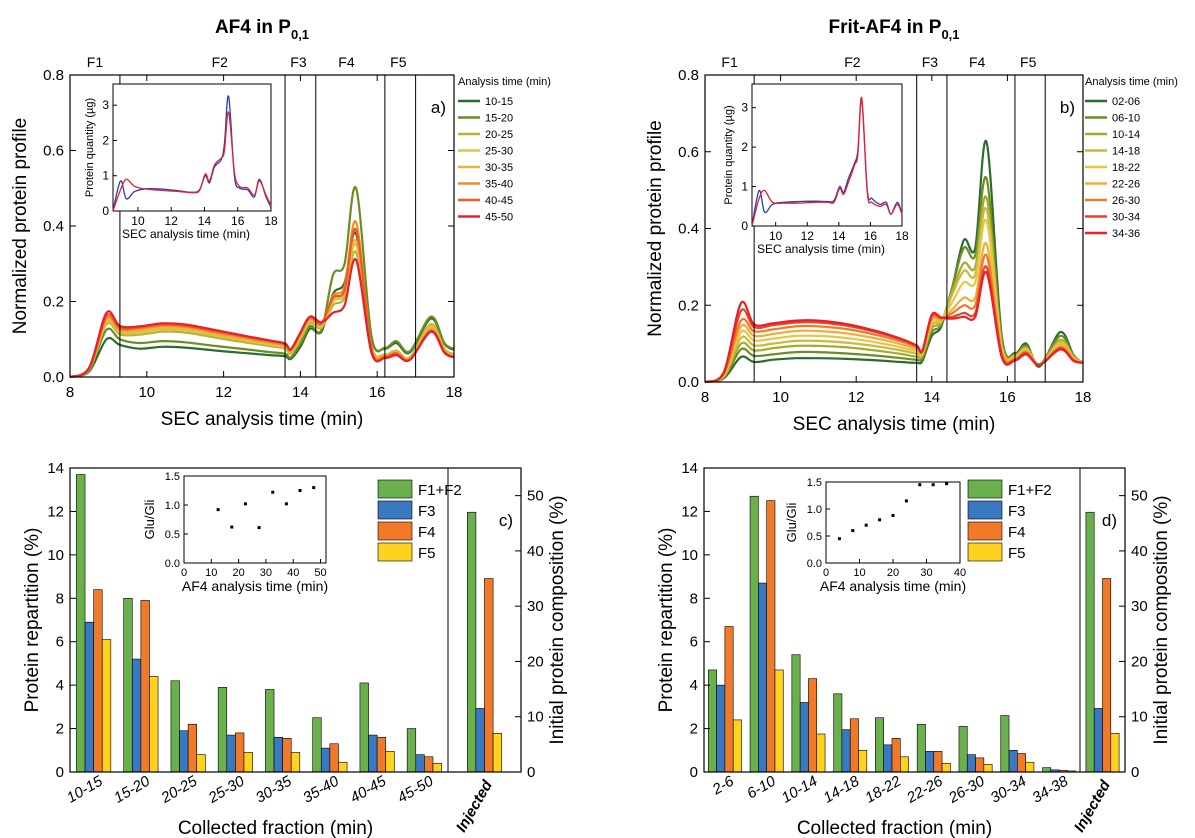  Describe the element at coordinates (274, 789) in the screenshot. I see `category-label: 30-35` at that location.